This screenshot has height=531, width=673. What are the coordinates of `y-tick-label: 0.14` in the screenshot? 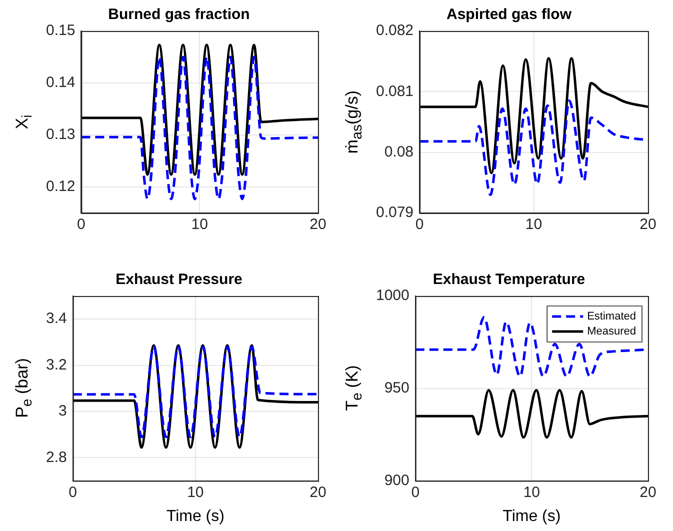 It's located at (61, 83).